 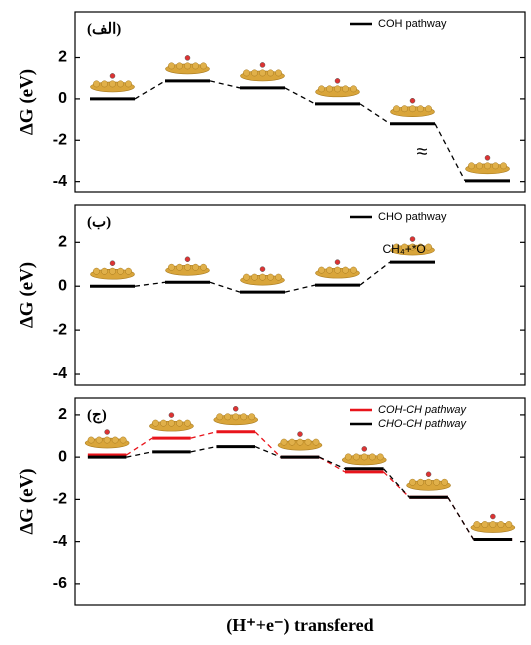 I want to click on panel-label: (الف), so click(x=104, y=29).